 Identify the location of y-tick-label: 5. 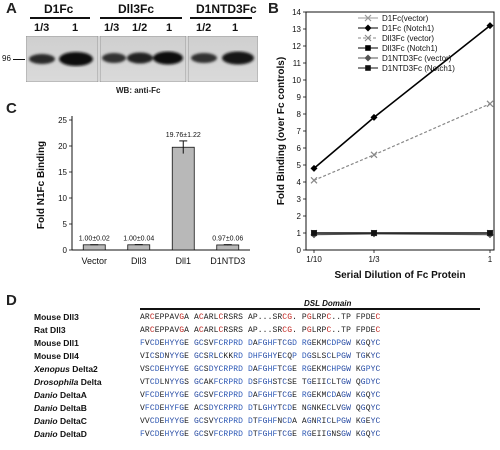
(299, 165).